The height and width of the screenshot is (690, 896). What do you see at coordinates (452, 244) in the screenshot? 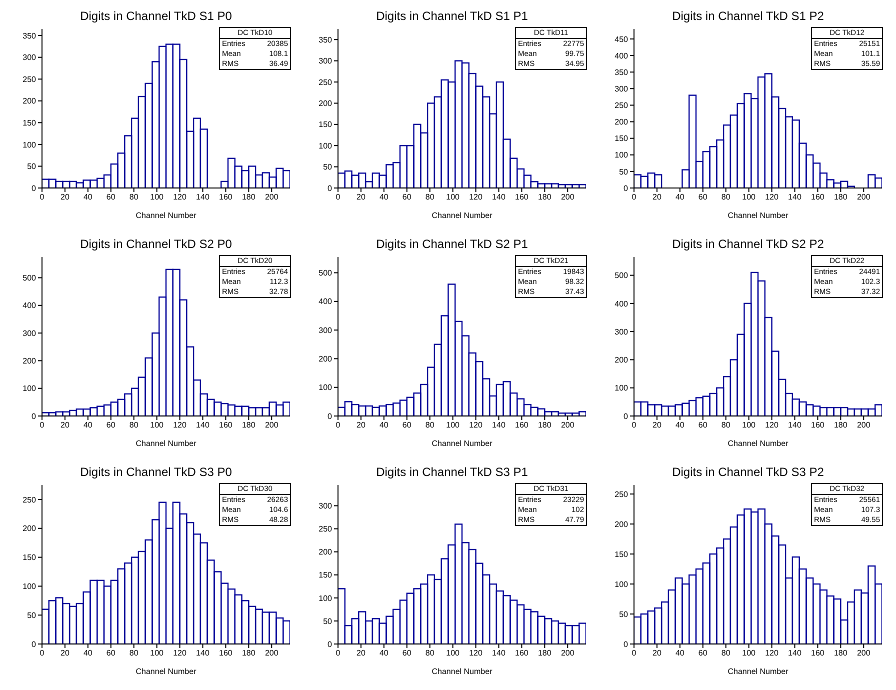
I see `chart-title: Digits in Channel TkD S2 P1` at bounding box center [452, 244].